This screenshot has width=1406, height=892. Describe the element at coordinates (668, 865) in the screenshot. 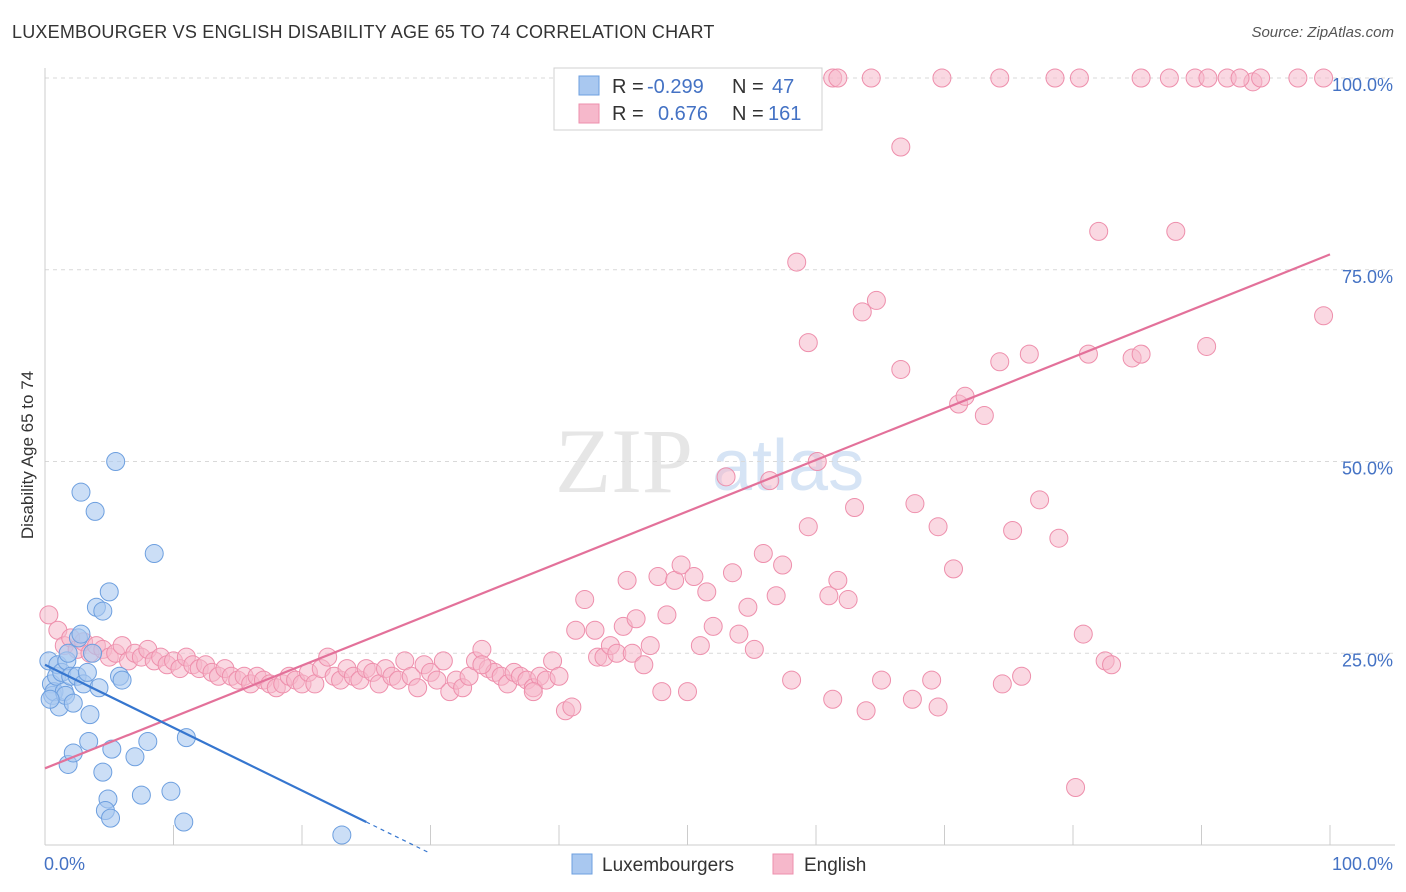

I see `legend-luxembourgers-label: Luxembourgers` at that location.